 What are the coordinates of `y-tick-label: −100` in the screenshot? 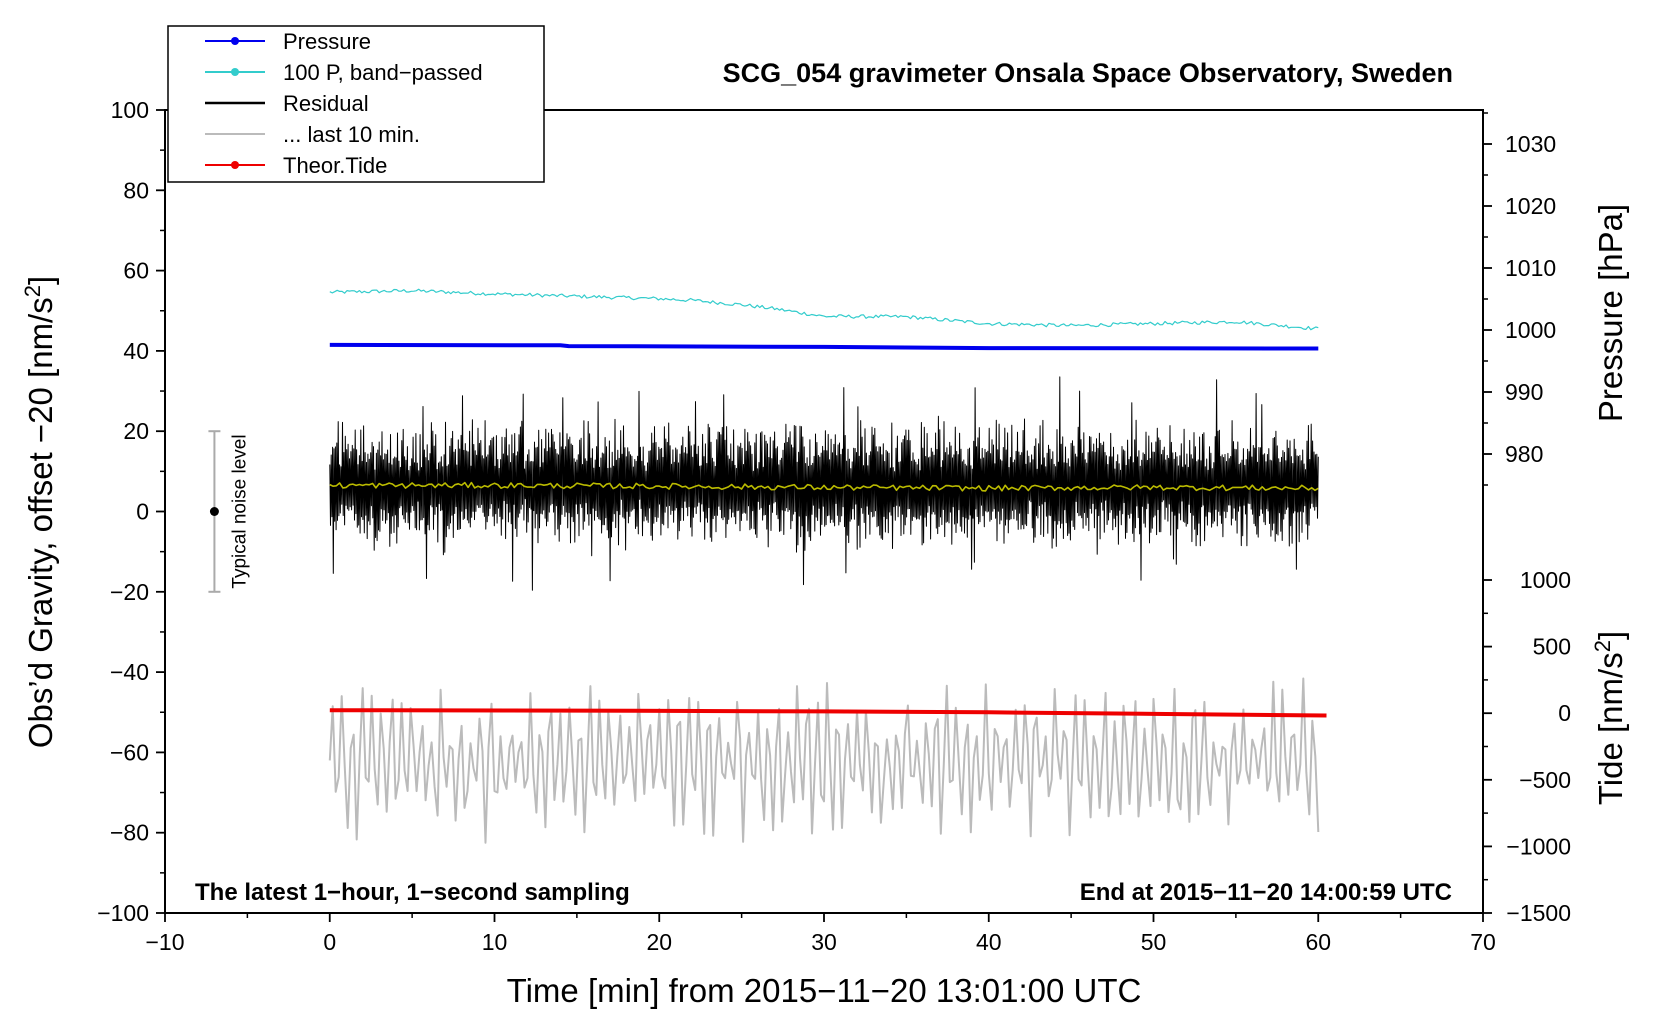 It's located at (123, 913).